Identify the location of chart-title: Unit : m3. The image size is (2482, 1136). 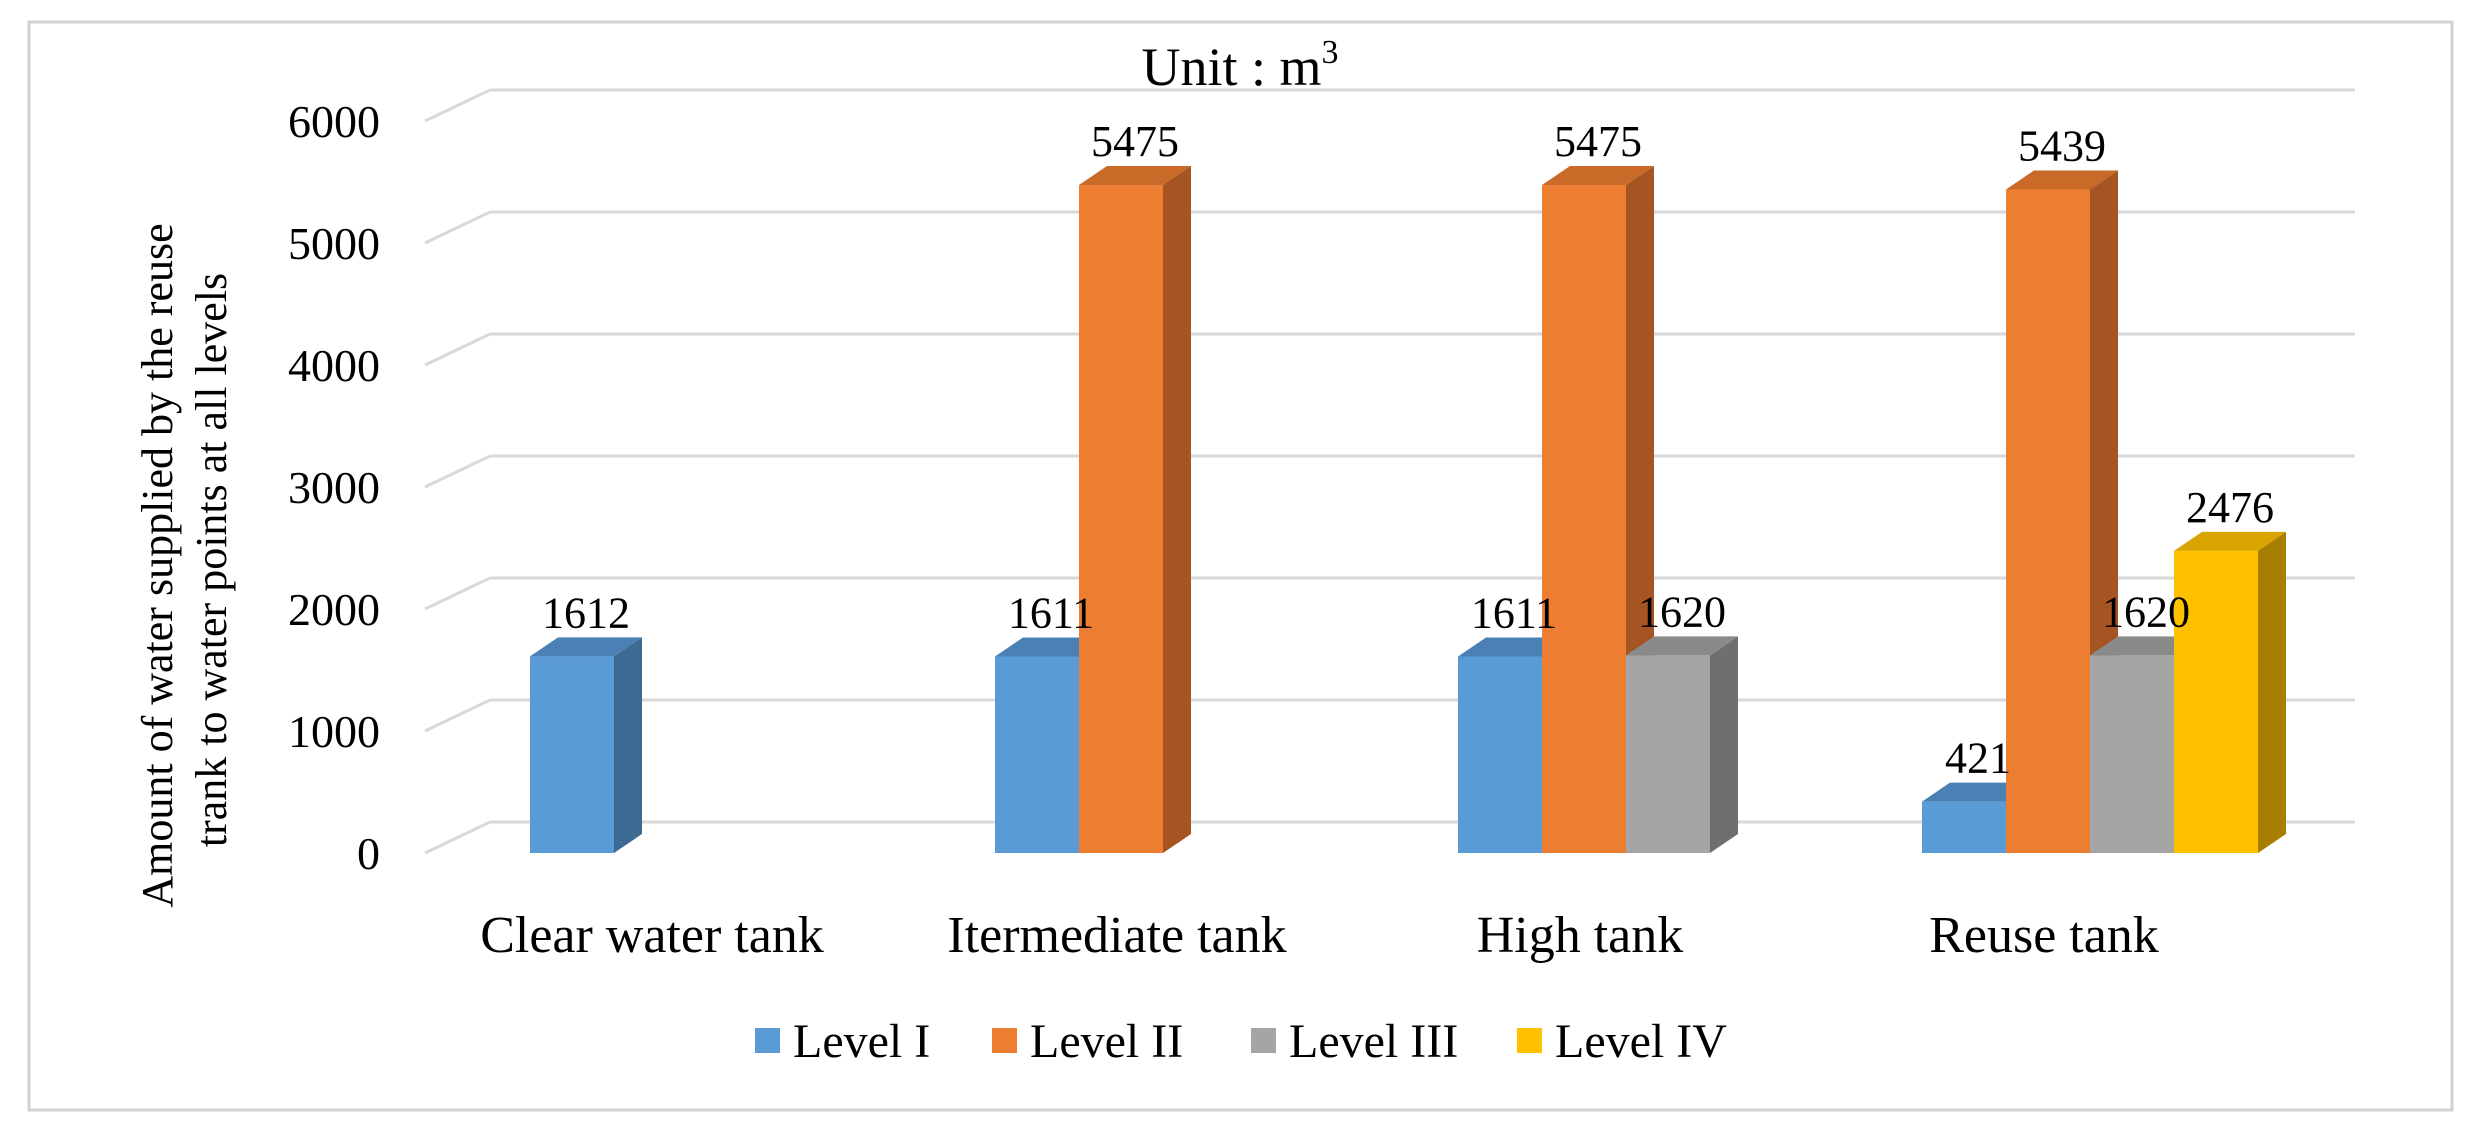
(1239, 65).